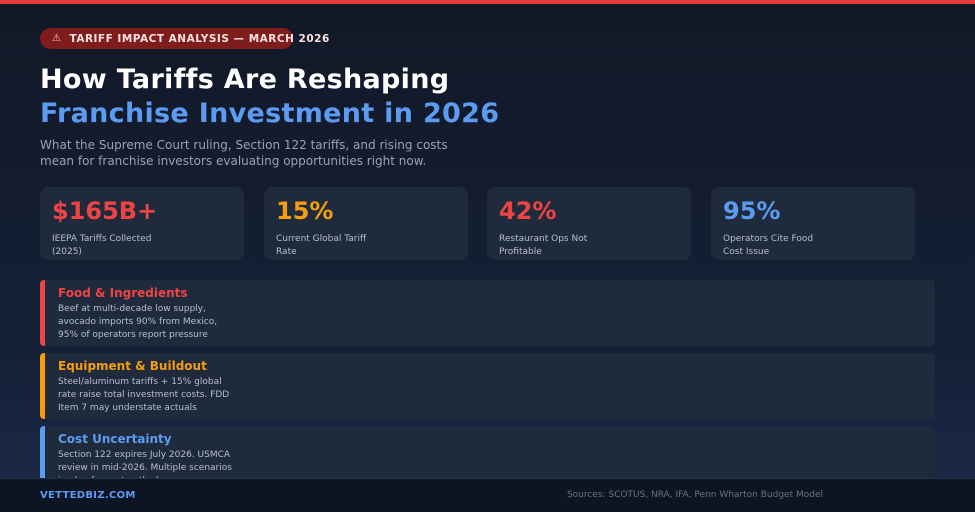  Describe the element at coordinates (813, 223) in the screenshot. I see `stat-card-food-cost: 95% Operators Cite Food Cost Issue` at that location.